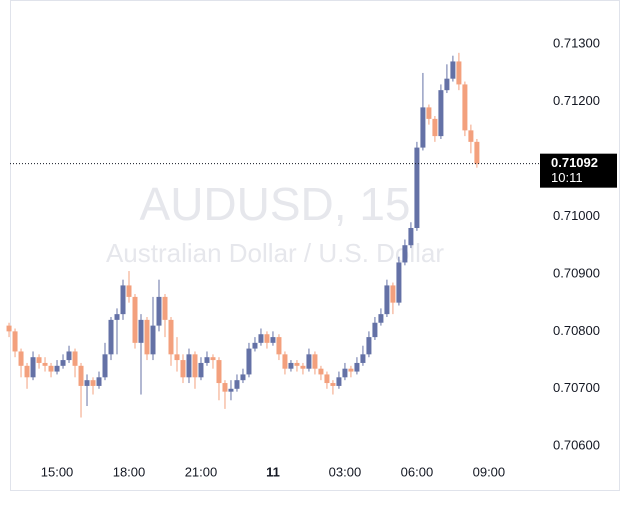  Describe the element at coordinates (129, 471) in the screenshot. I see `x-tick-label: 18:00` at that location.